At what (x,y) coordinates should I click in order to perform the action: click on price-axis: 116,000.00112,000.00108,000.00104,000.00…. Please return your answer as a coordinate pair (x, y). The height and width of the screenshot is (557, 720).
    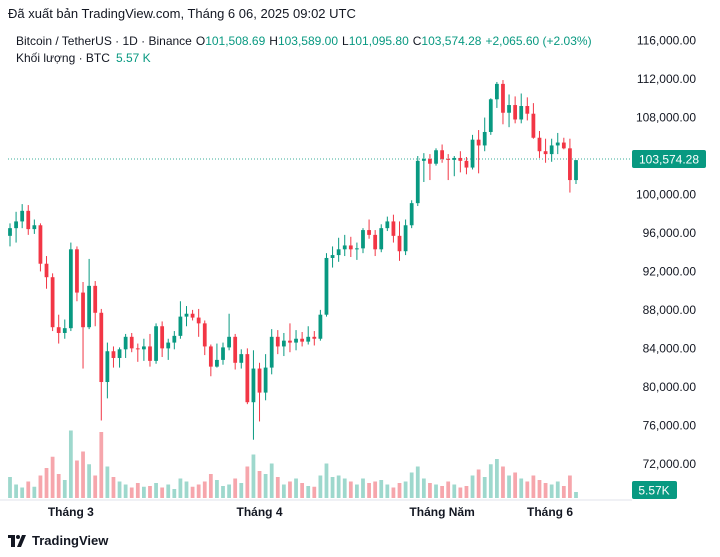
    Looking at the image, I should click on (666, 252).